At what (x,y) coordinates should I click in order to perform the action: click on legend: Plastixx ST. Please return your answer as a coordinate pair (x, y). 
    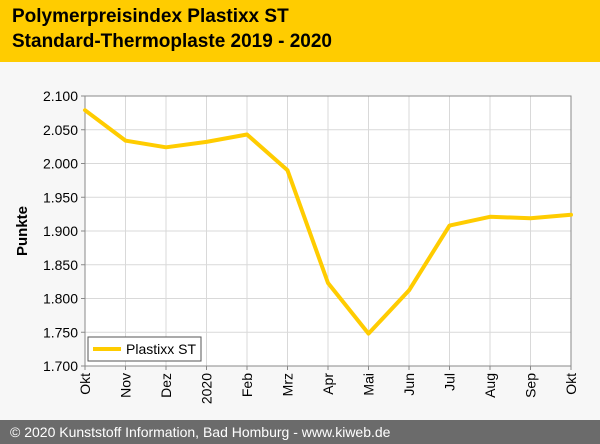
    Looking at the image, I should click on (144, 349).